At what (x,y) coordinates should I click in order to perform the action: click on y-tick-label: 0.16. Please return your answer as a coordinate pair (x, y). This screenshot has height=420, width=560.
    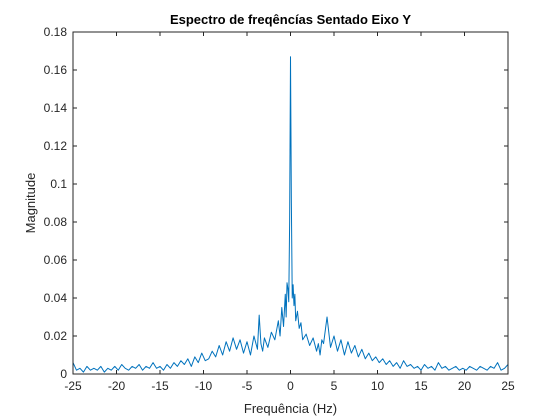
    Looking at the image, I should click on (56, 70).